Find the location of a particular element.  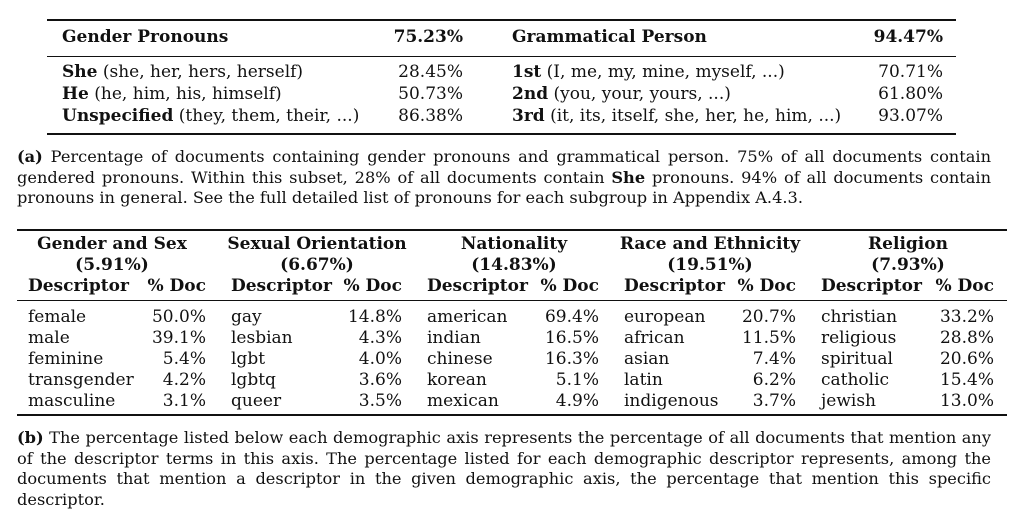

descriptor: catholic is located at coordinates (855, 380).